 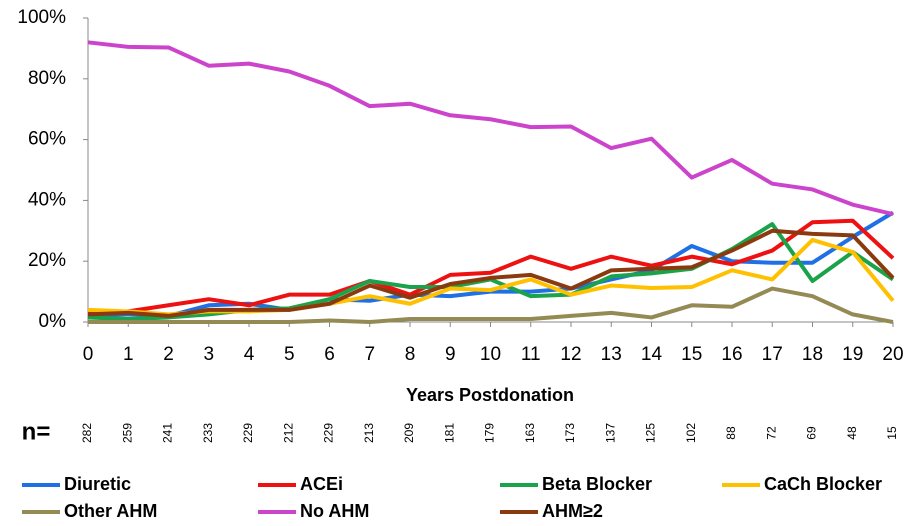 What do you see at coordinates (41, 17) in the screenshot?
I see `y-tick-label: 100%` at bounding box center [41, 17].